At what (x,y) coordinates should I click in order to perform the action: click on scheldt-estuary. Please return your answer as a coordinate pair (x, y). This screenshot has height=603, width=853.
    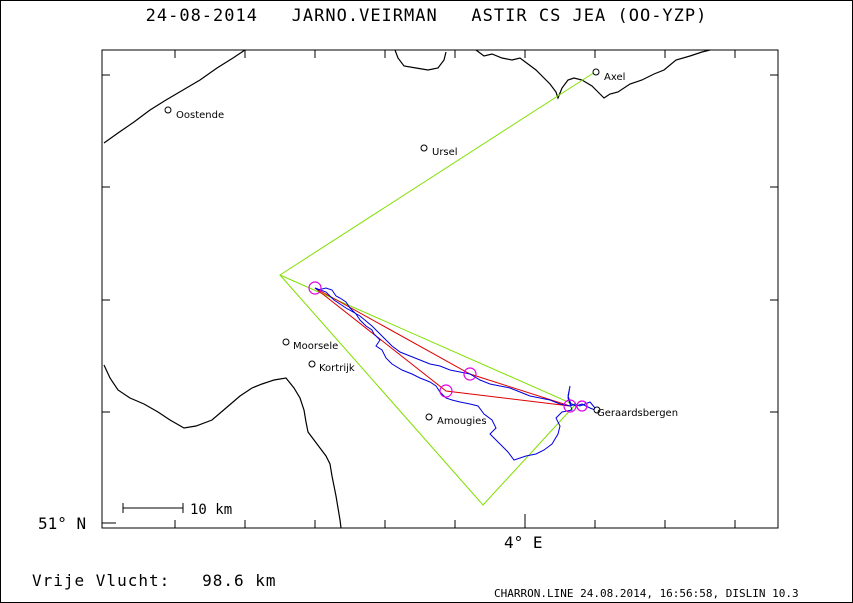
    Looking at the image, I should click on (420, 60).